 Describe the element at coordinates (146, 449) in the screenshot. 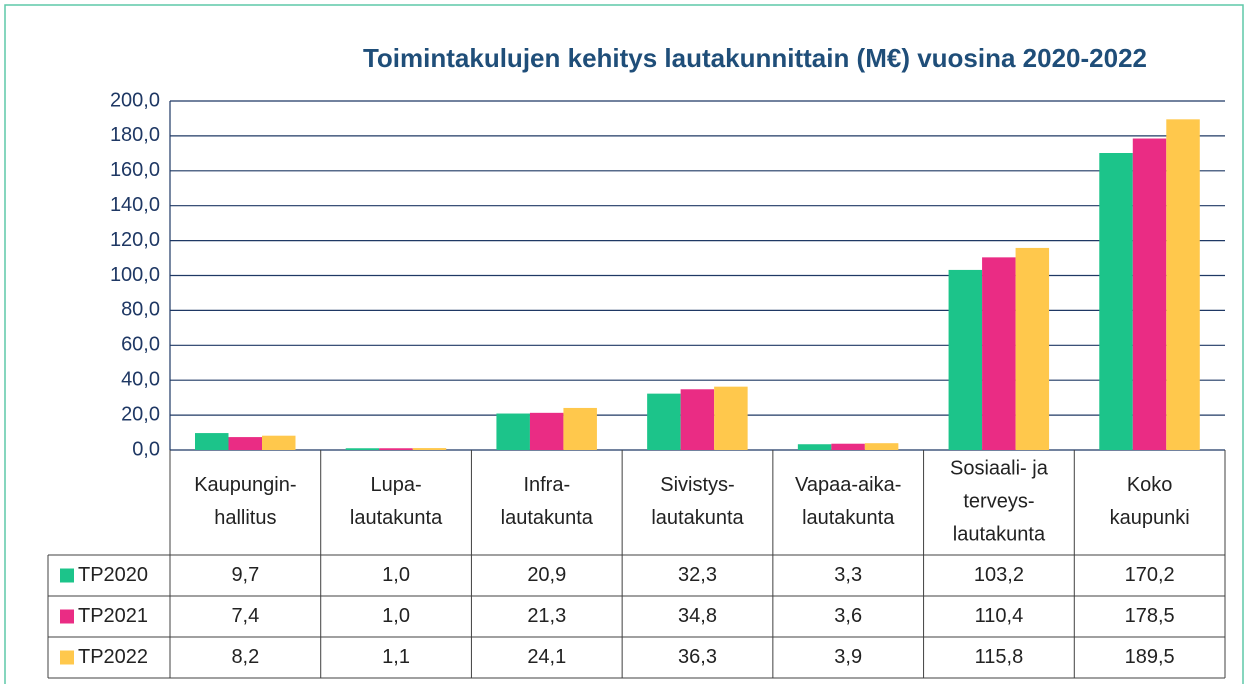

I see `y-tick-label: 0,0` at that location.